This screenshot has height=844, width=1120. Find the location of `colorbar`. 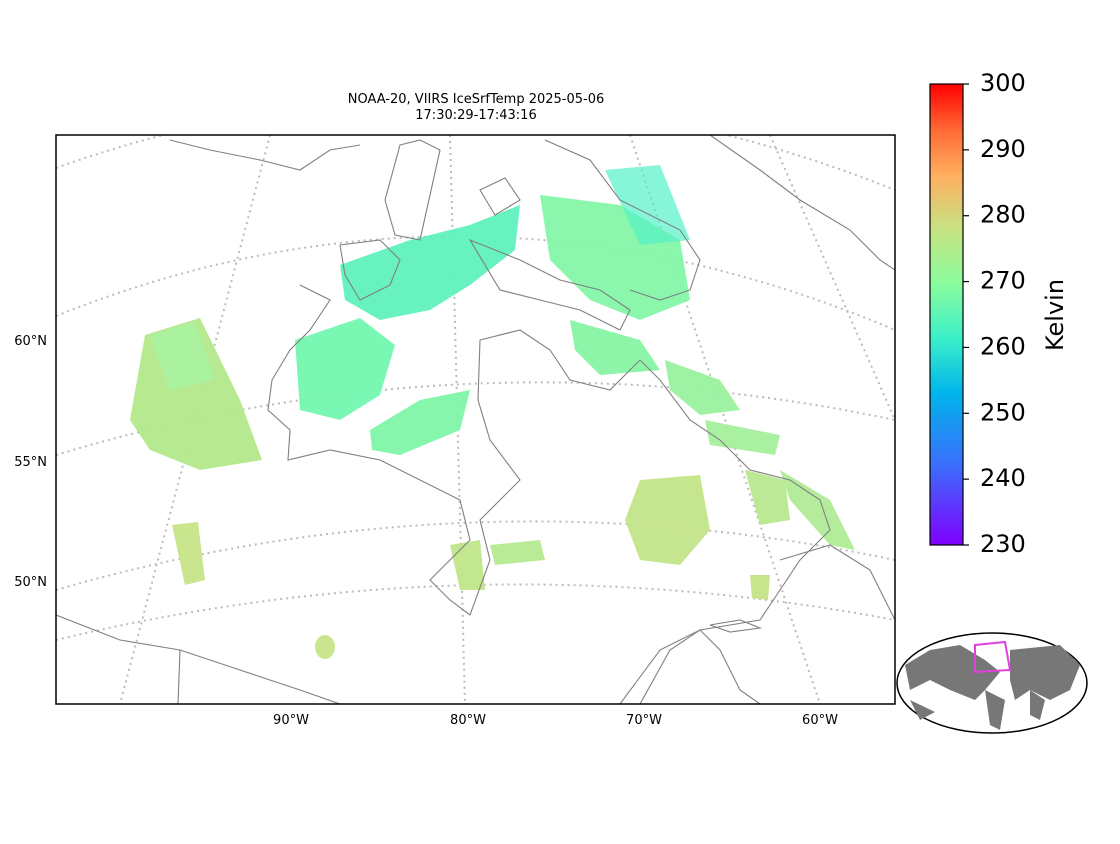

colorbar is located at coordinates (946, 314).